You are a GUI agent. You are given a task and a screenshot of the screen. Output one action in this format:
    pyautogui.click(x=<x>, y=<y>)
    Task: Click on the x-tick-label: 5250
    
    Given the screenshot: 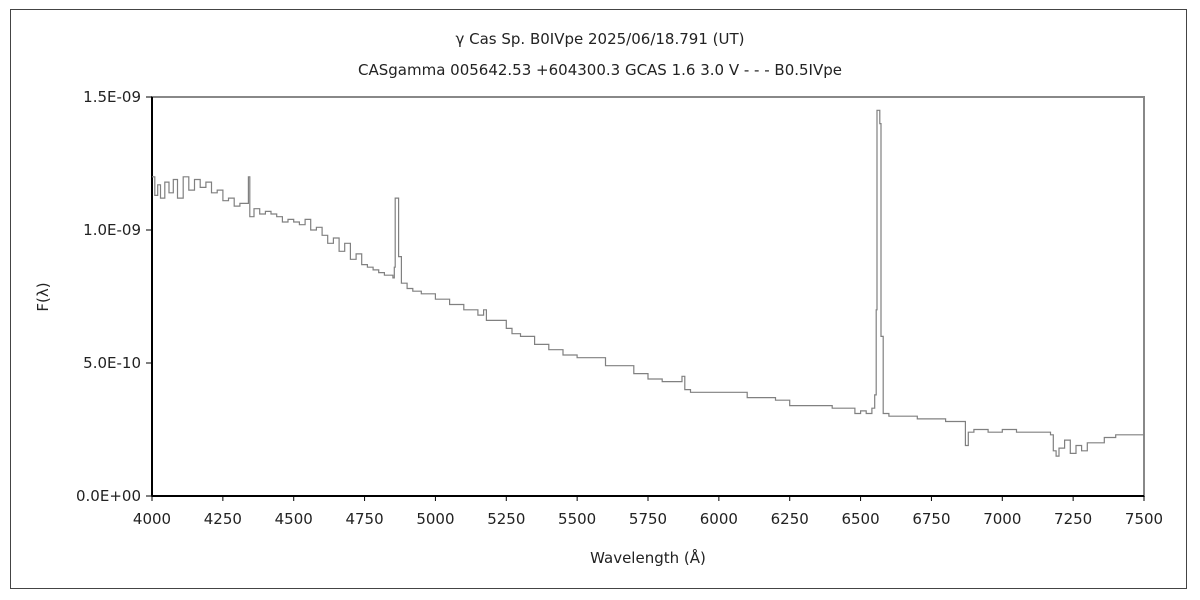 What is the action you would take?
    pyautogui.click(x=506, y=519)
    